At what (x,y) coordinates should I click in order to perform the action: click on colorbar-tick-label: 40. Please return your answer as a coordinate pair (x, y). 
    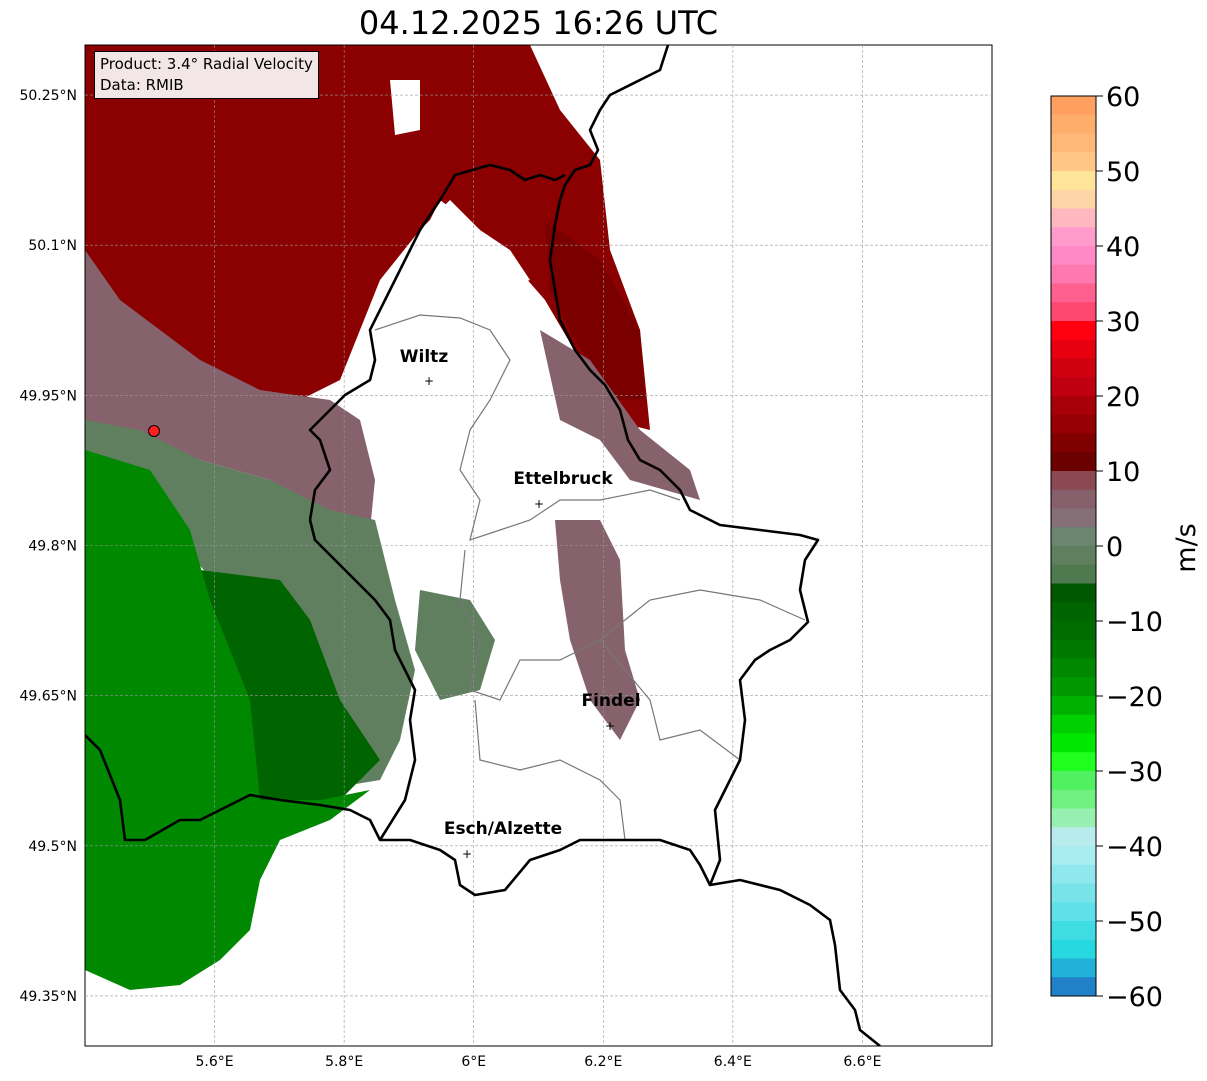
    Looking at the image, I should click on (1123, 247).